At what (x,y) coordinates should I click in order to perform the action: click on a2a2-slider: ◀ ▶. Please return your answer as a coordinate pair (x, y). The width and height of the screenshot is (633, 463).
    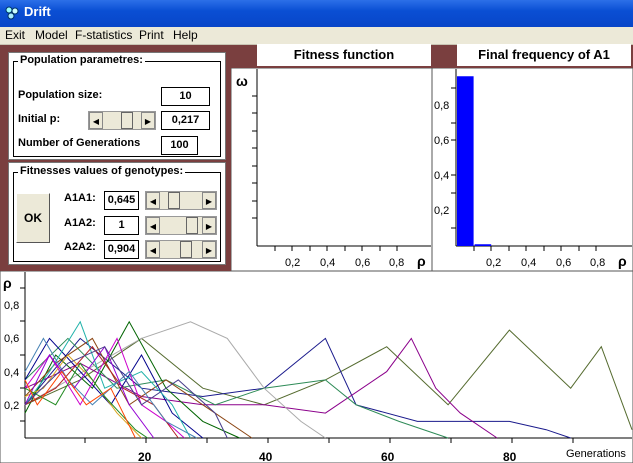
    Looking at the image, I should click on (181, 249).